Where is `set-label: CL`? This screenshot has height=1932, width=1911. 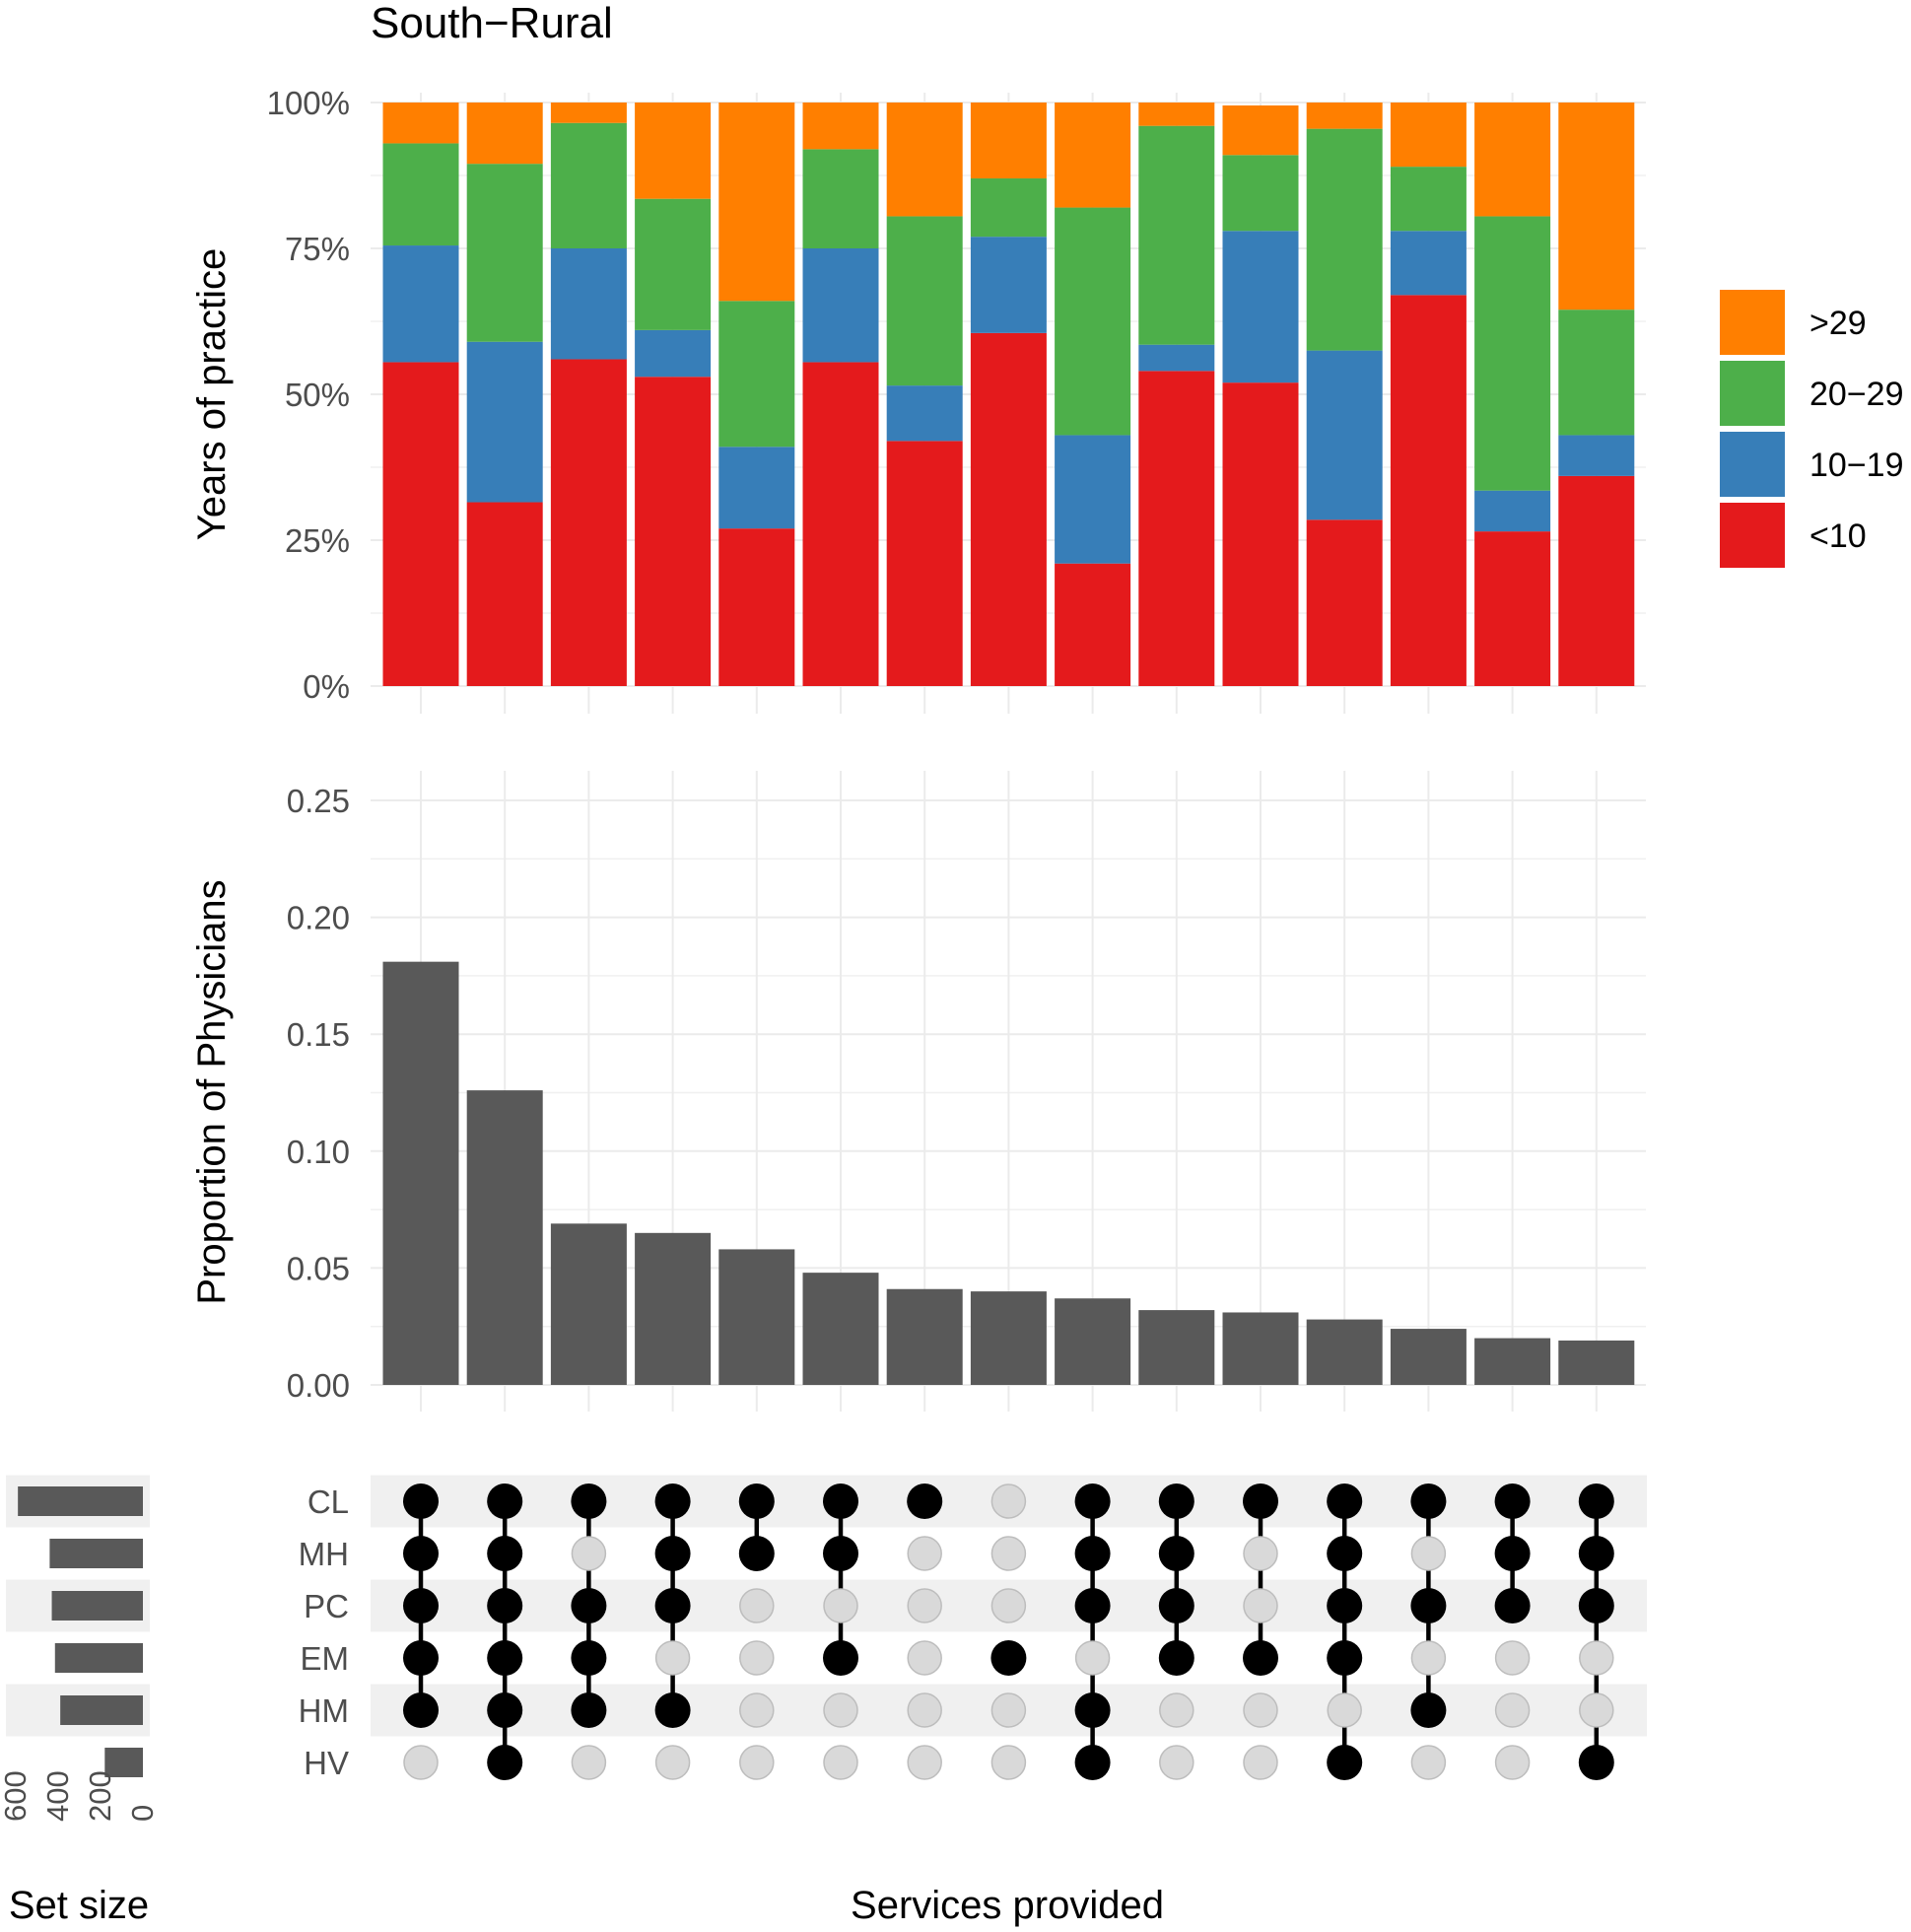
set-label: CL is located at coordinates (328, 1502).